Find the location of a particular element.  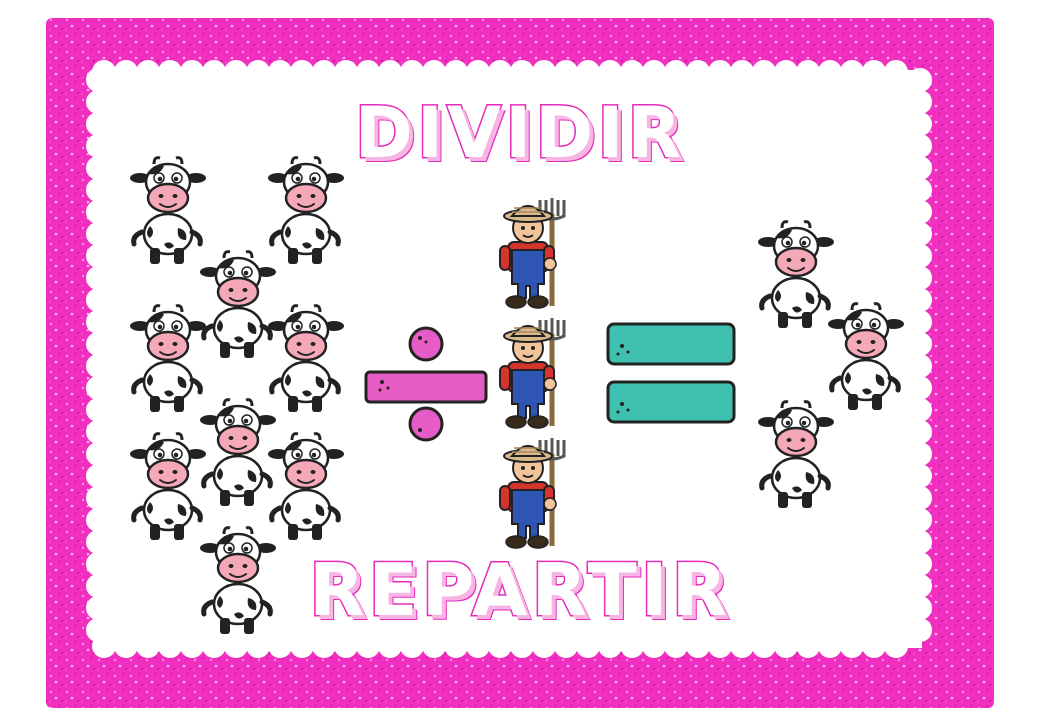

divide-sign-icon is located at coordinates (426, 384).